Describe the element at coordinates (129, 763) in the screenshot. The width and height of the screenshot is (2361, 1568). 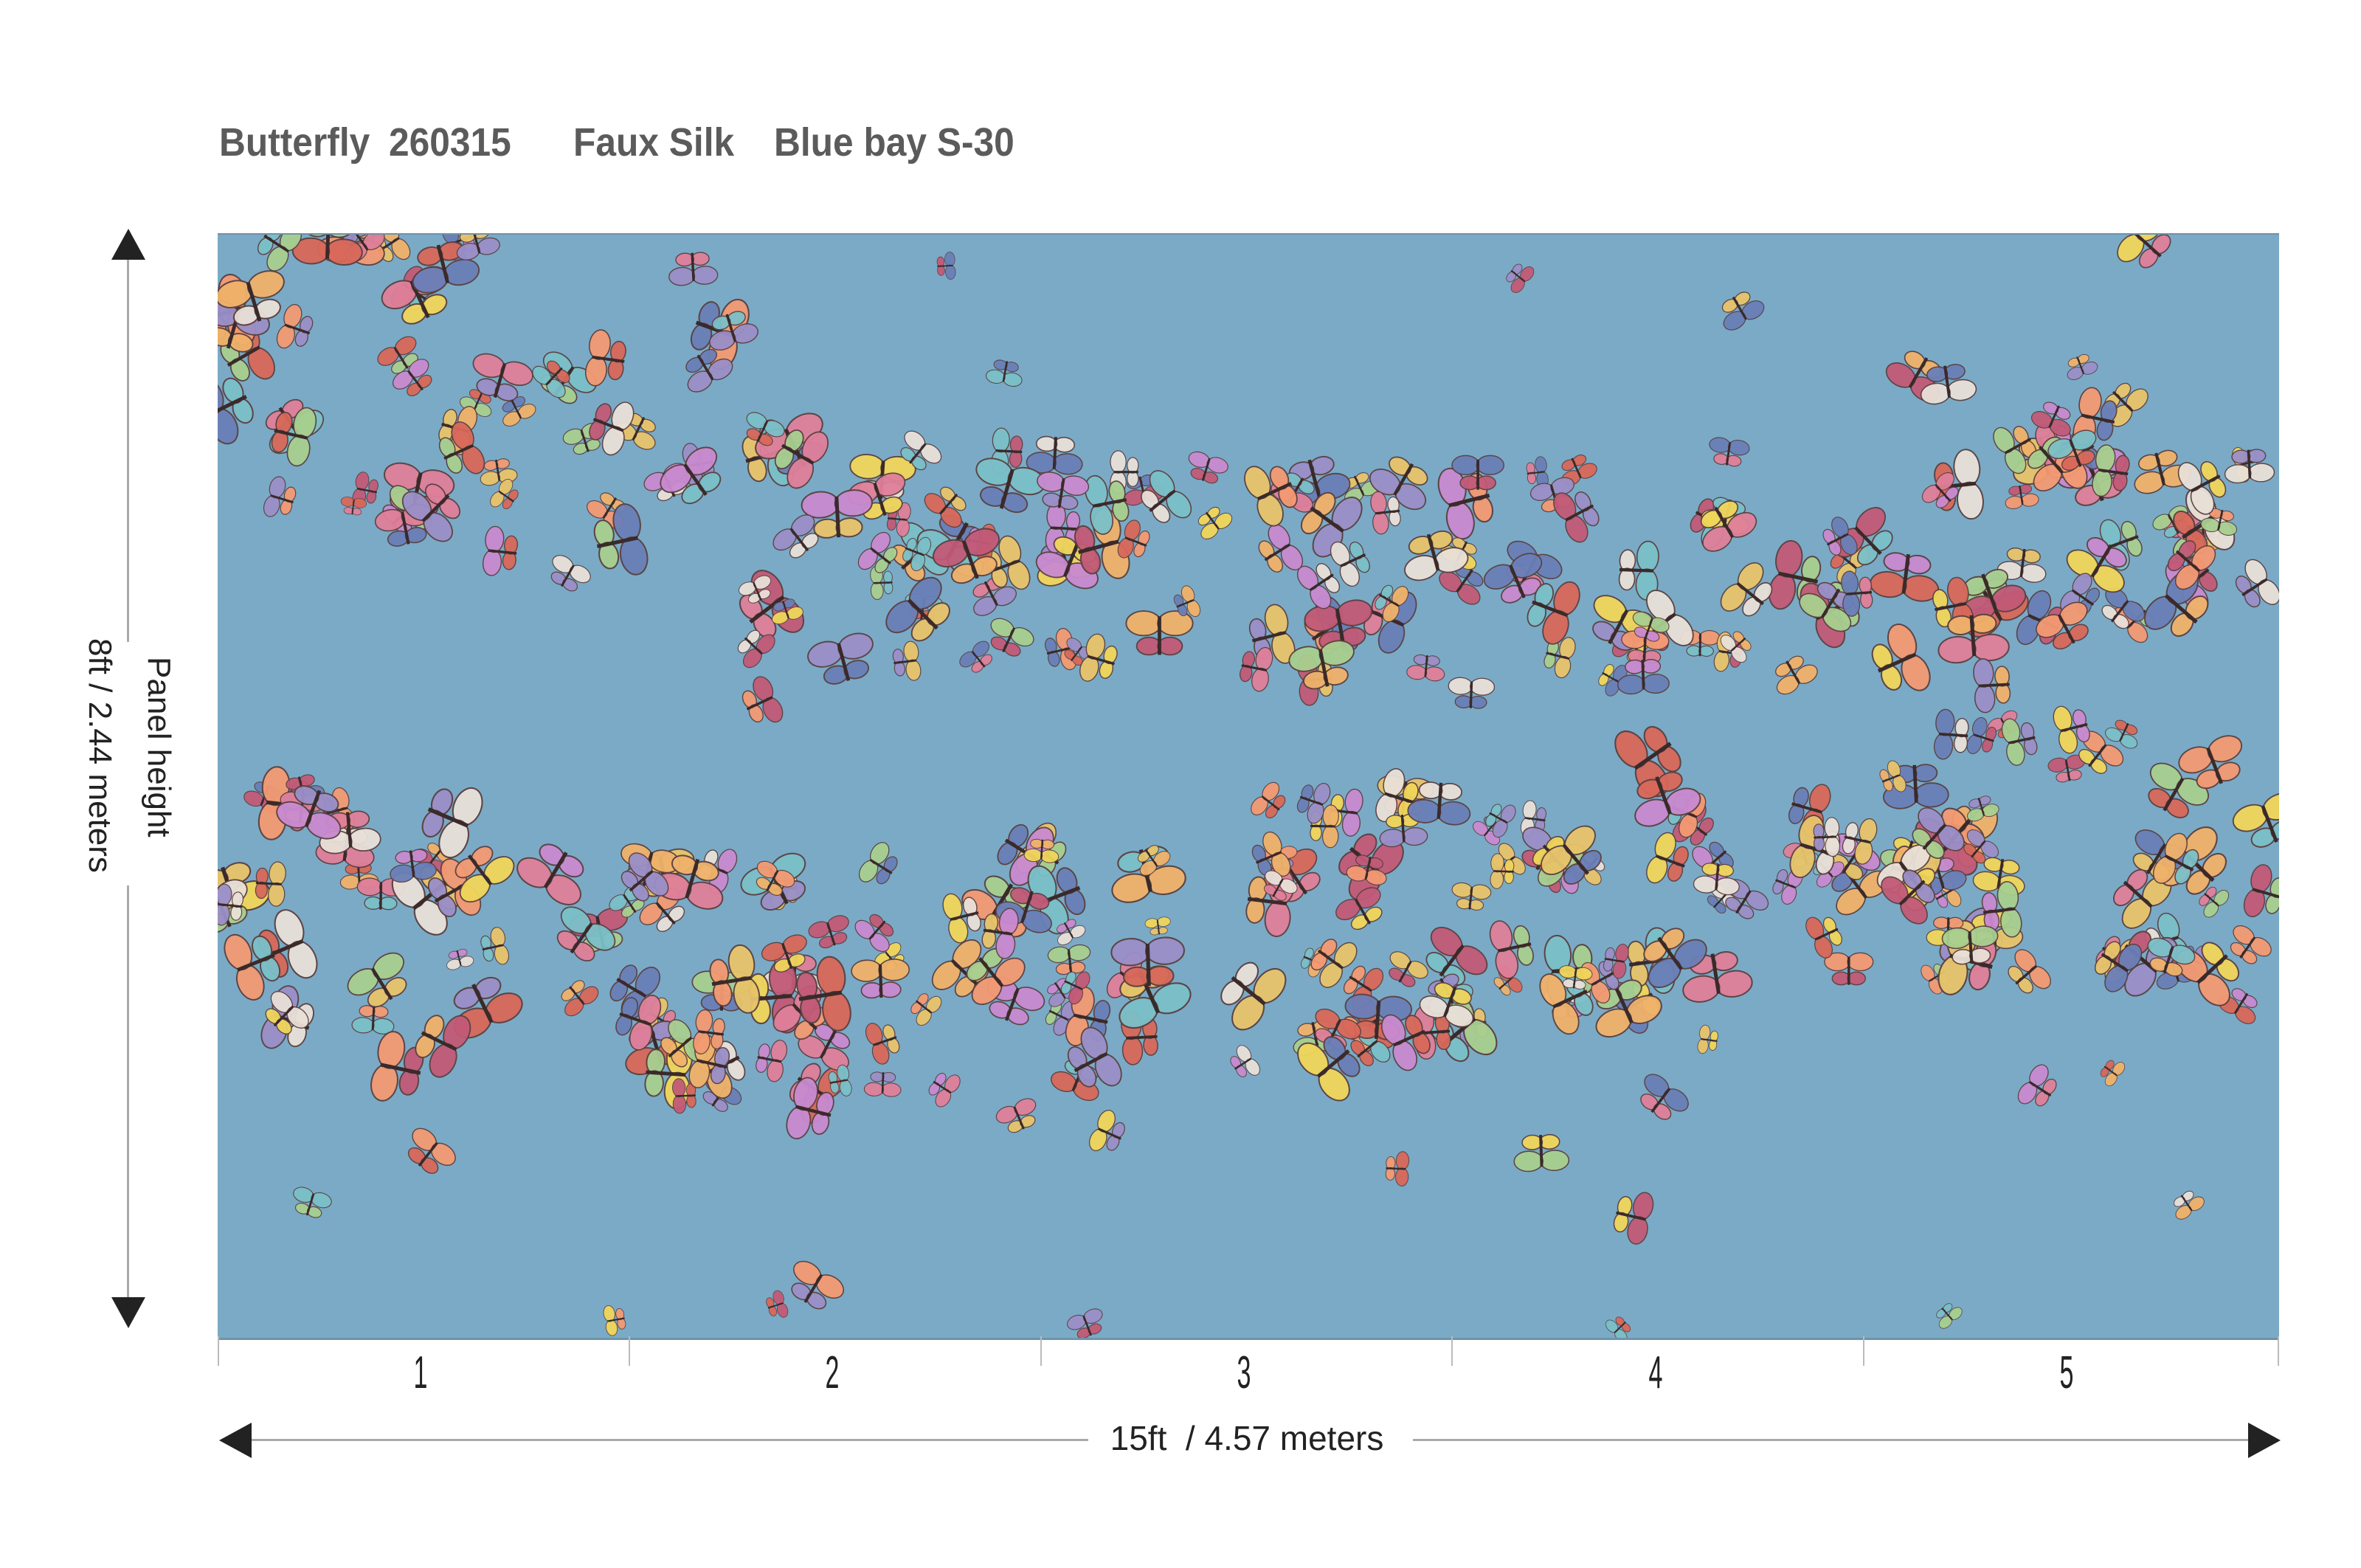
I see `height-label-gap` at that location.